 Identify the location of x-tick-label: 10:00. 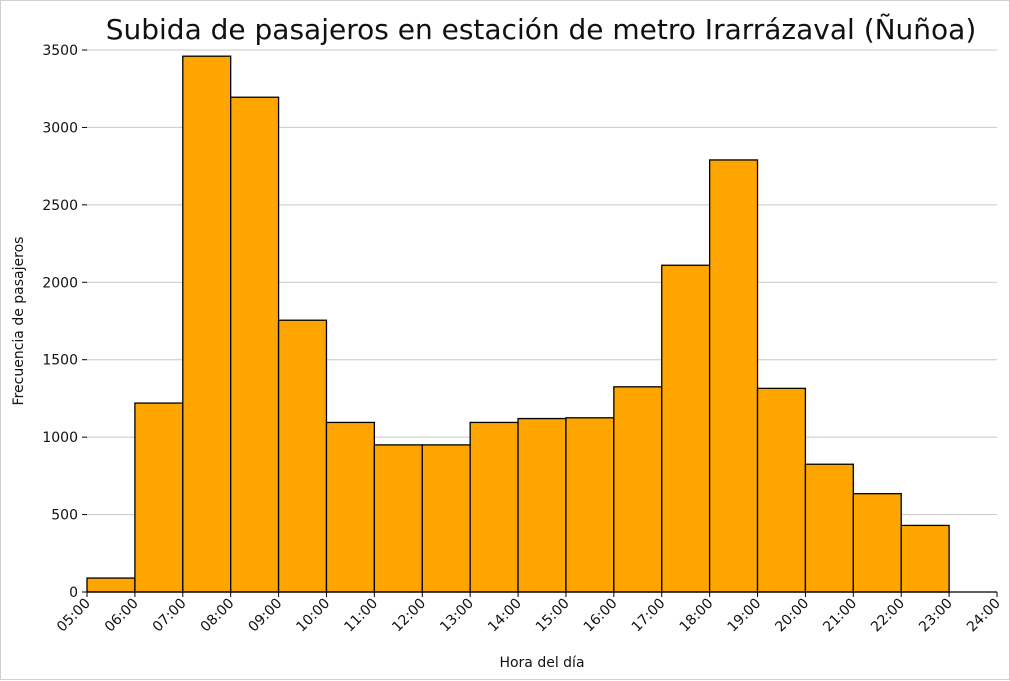
(313, 616).